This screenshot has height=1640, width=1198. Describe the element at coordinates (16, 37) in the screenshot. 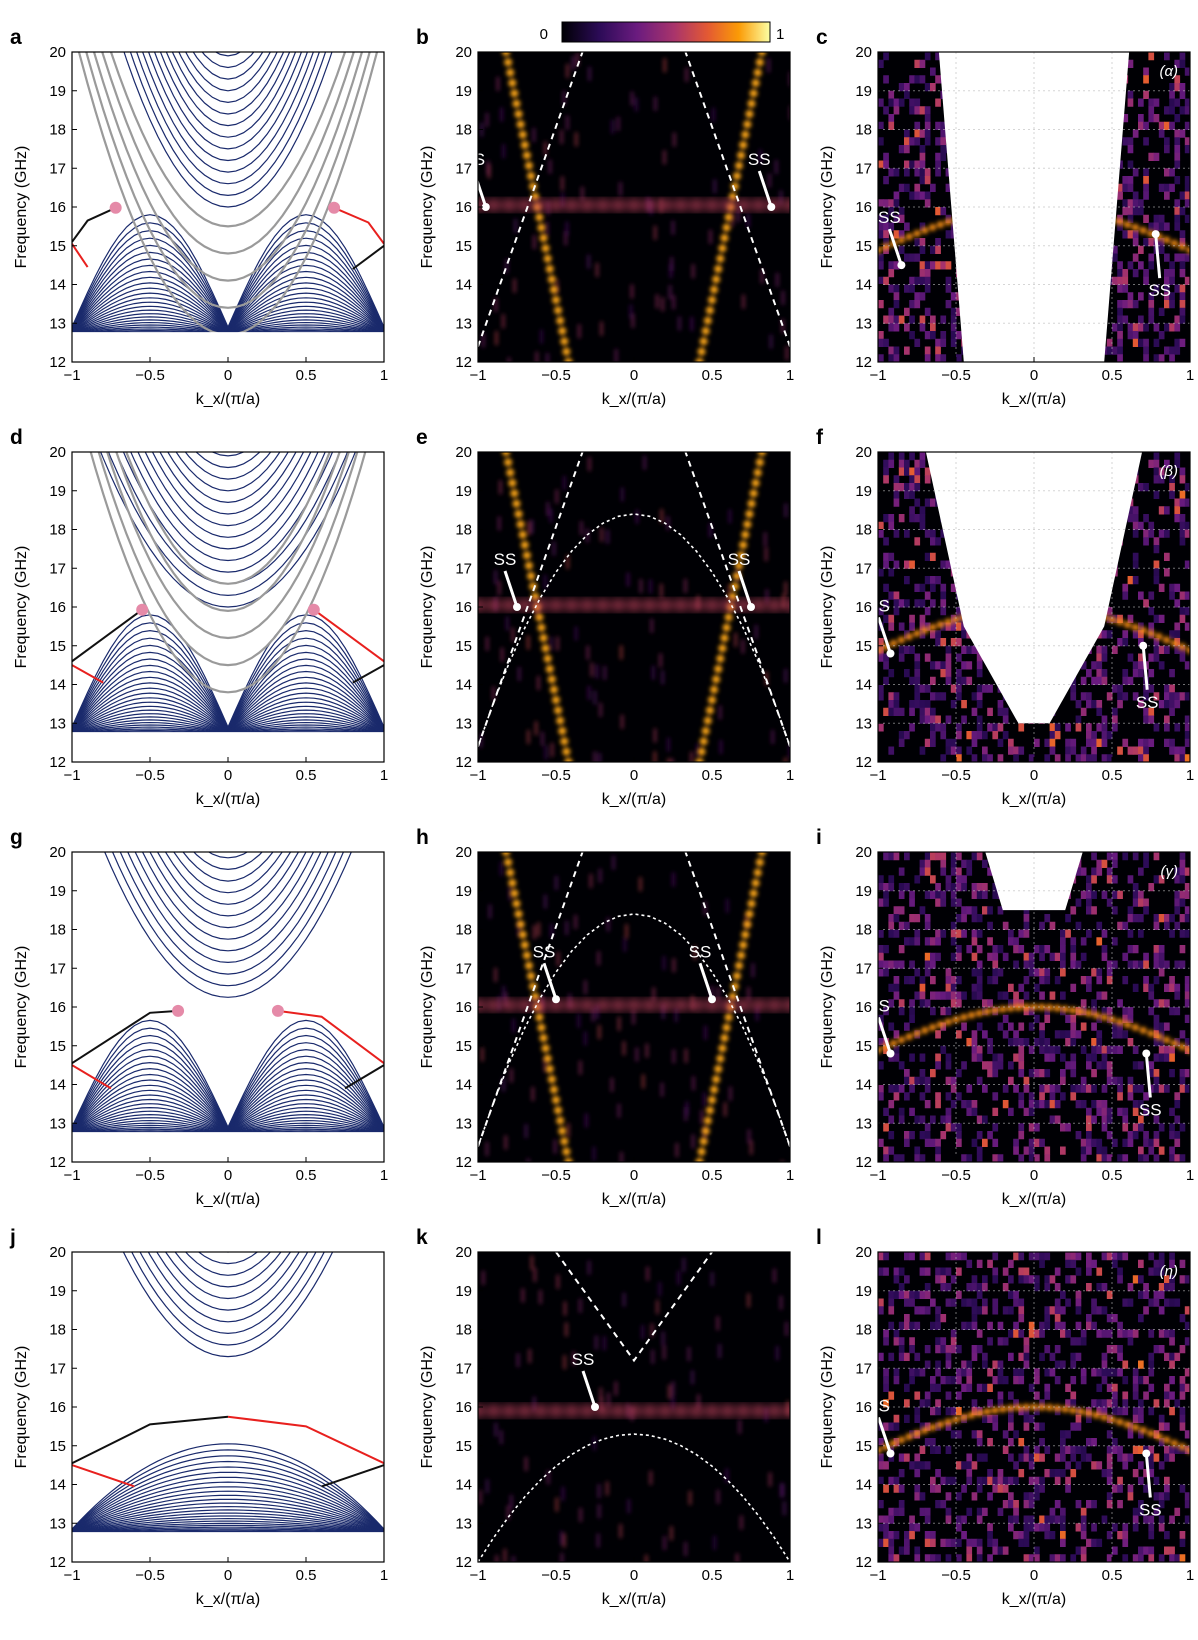

I see `panel-letter: a` at that location.